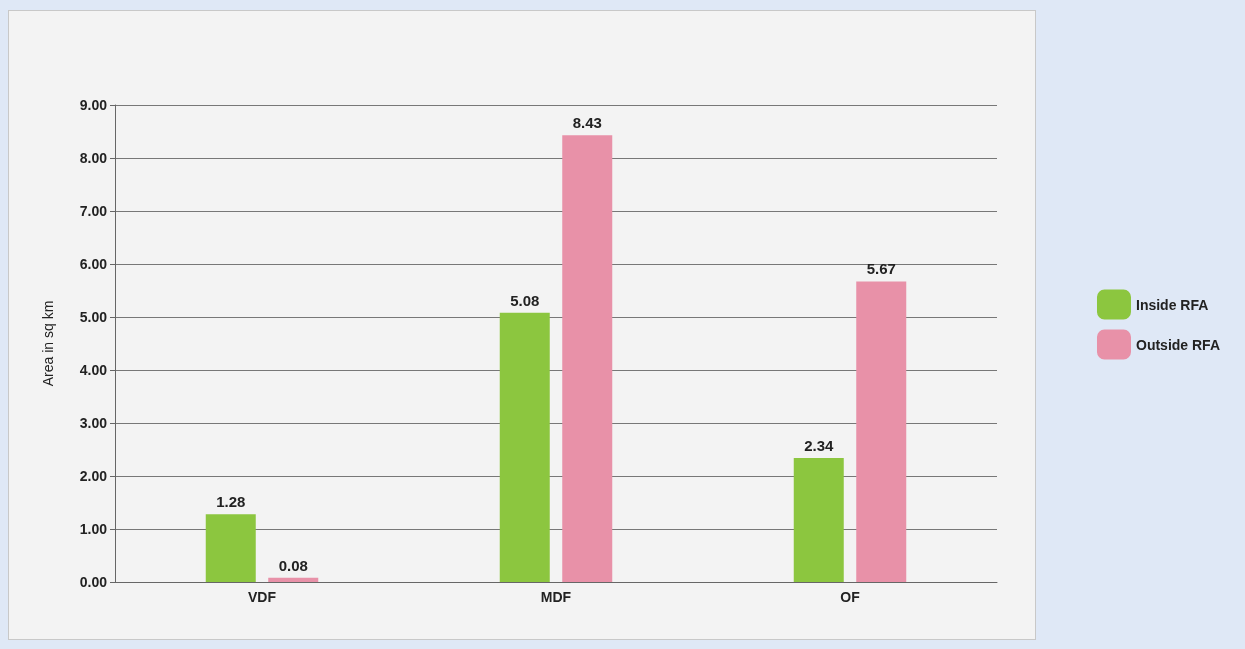 The height and width of the screenshot is (649, 1245). What do you see at coordinates (93, 211) in the screenshot?
I see `y-tick-label: 7.00` at bounding box center [93, 211].